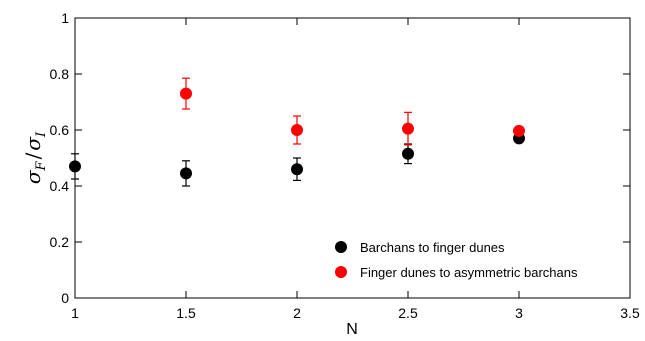 The image size is (645, 341). What do you see at coordinates (35, 157) in the screenshot?
I see `y-axis-label: σF/σI` at bounding box center [35, 157].